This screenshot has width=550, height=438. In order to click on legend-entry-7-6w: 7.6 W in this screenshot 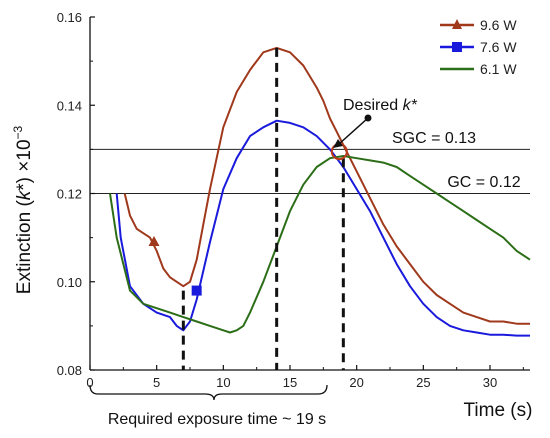, I will do `click(478, 47)`.